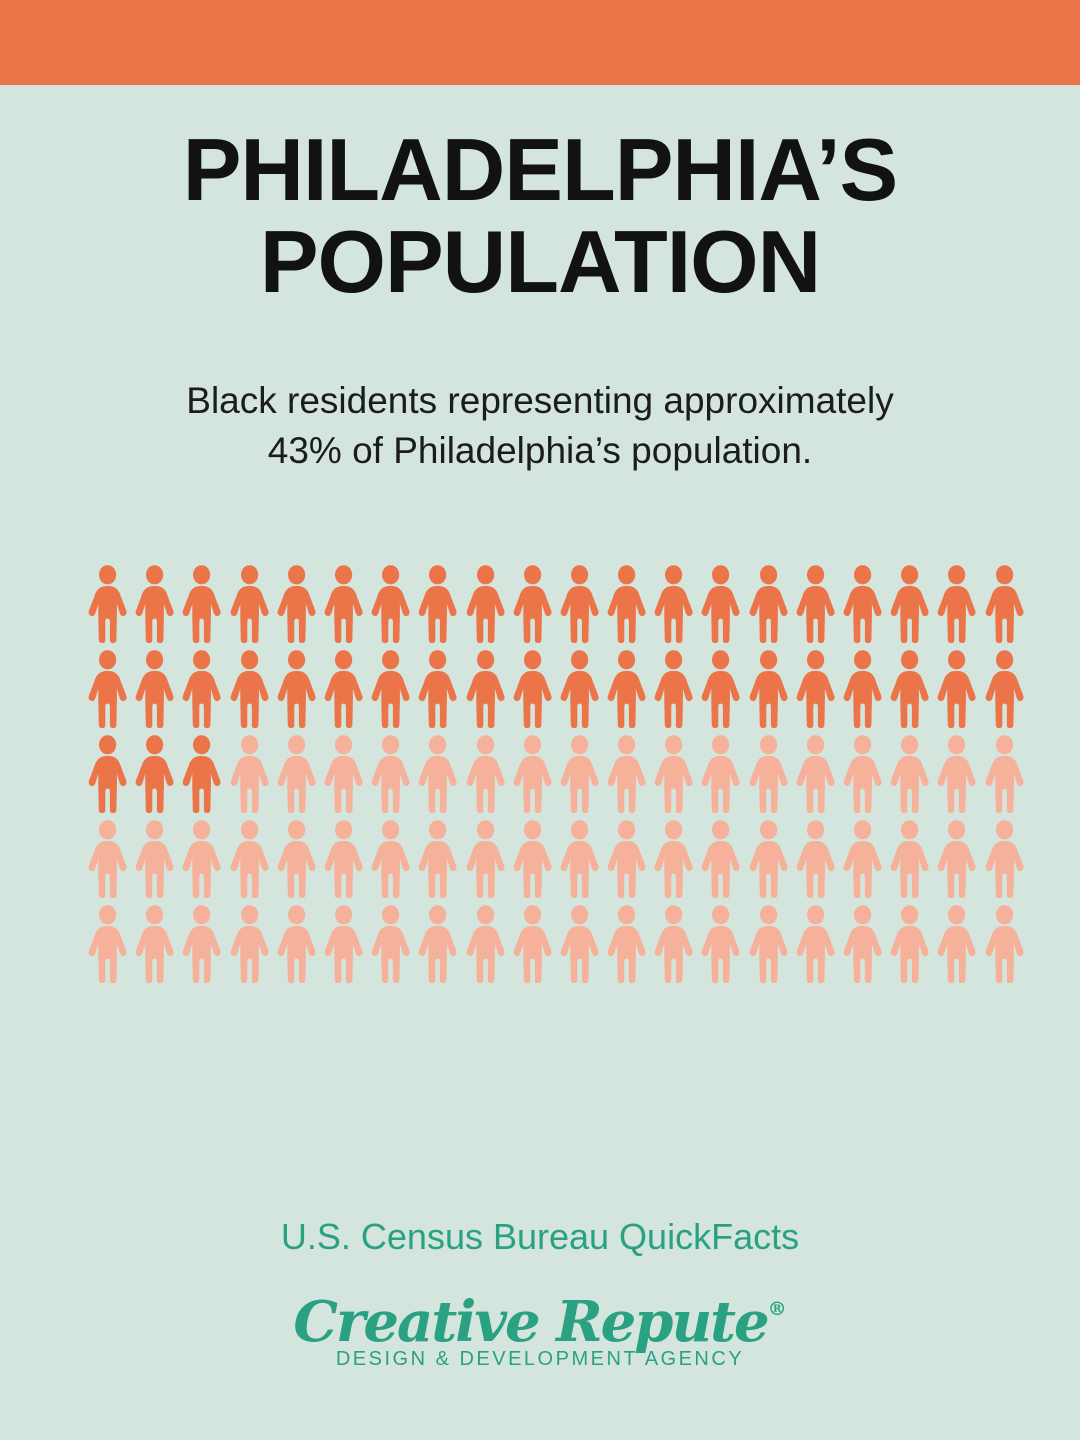  Describe the element at coordinates (531, 1322) in the screenshot. I see `logo-text: Creative Repute` at that location.